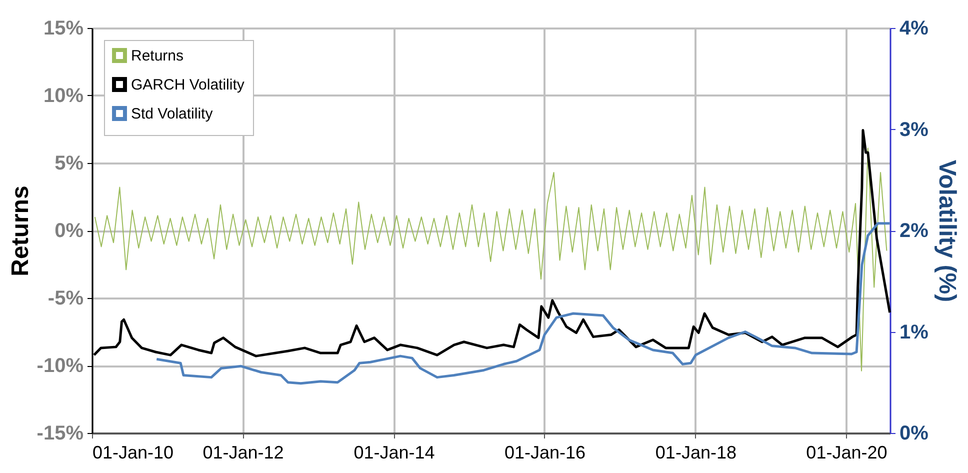 The height and width of the screenshot is (473, 968). I want to click on y2-tick-label: 3%, so click(914, 129).